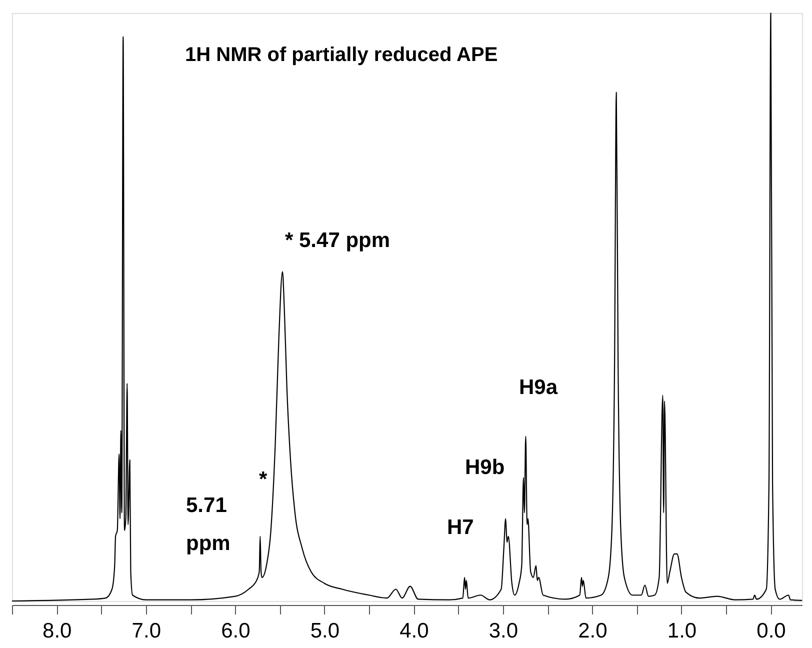 The height and width of the screenshot is (648, 812). I want to click on x-tick-label: 8.0, so click(57, 631).